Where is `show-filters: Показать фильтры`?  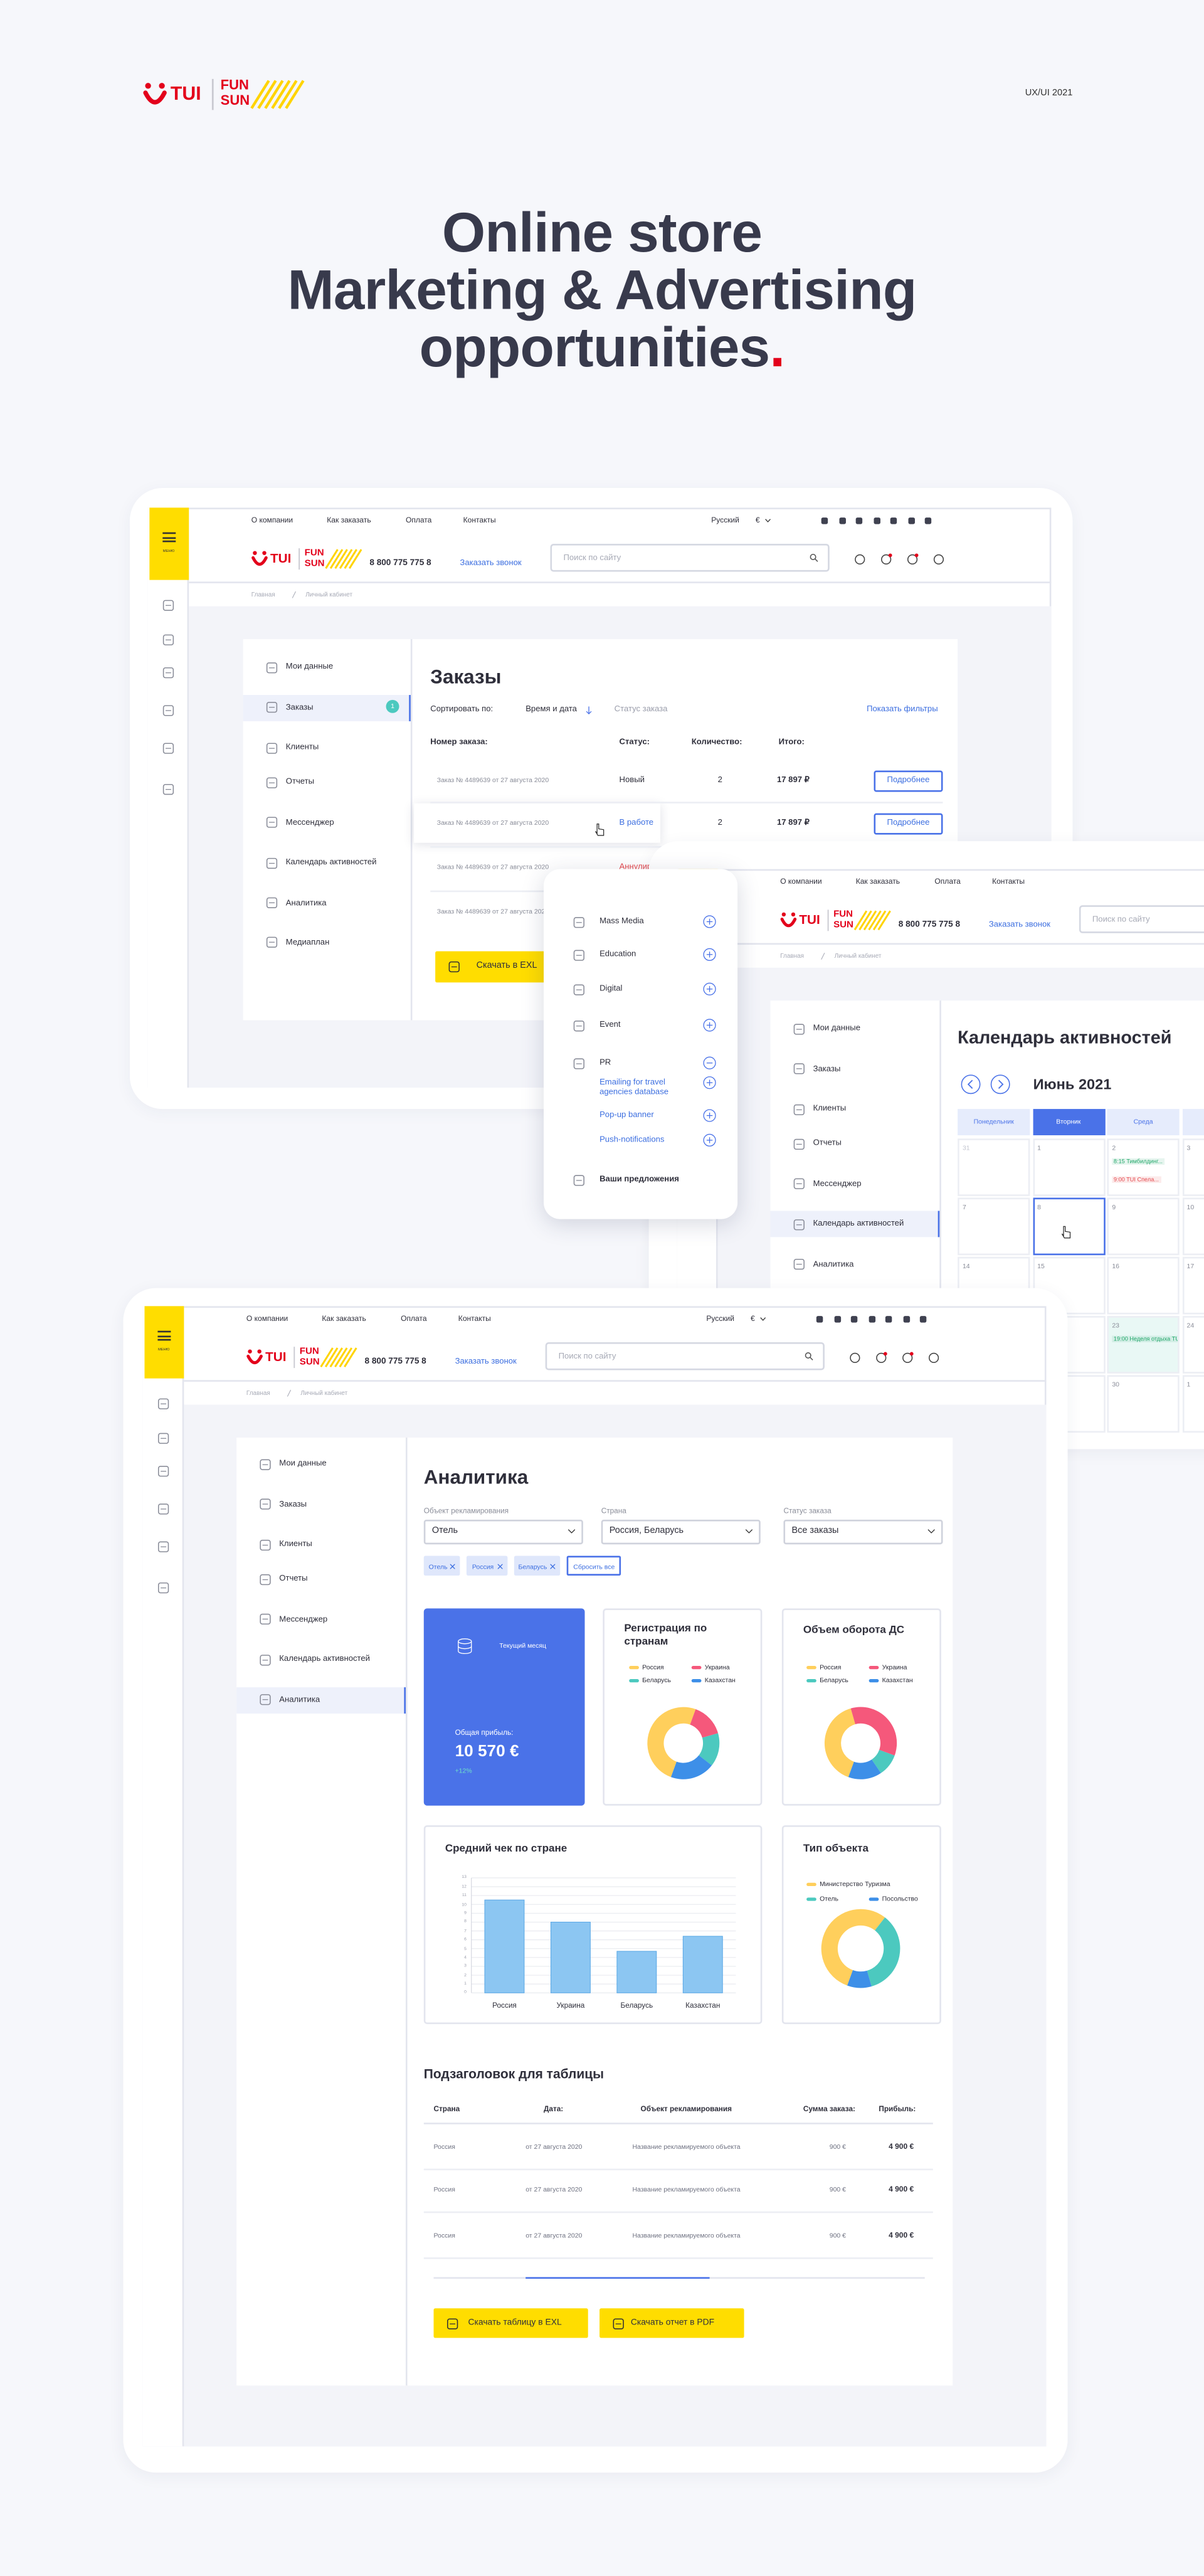
show-filters: Показать фильтры is located at coordinates (902, 709).